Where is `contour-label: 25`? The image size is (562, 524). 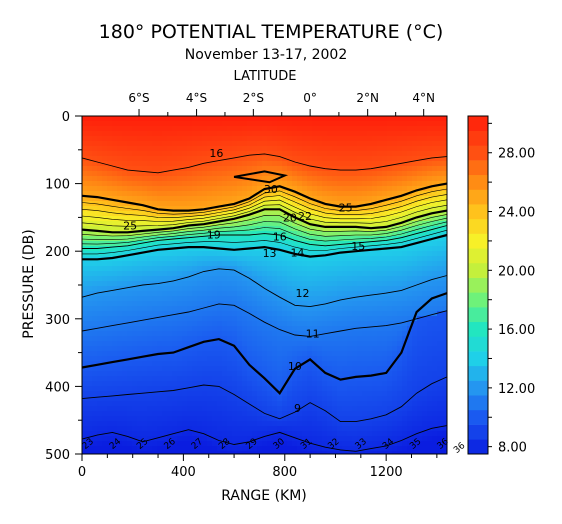 contour-label: 25 is located at coordinates (346, 207).